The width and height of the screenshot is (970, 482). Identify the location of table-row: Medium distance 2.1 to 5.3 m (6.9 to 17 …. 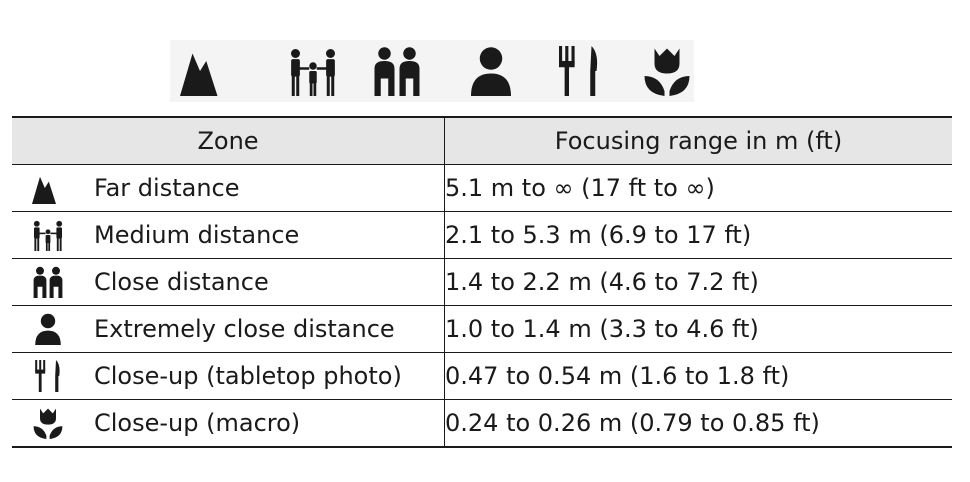
(482, 235).